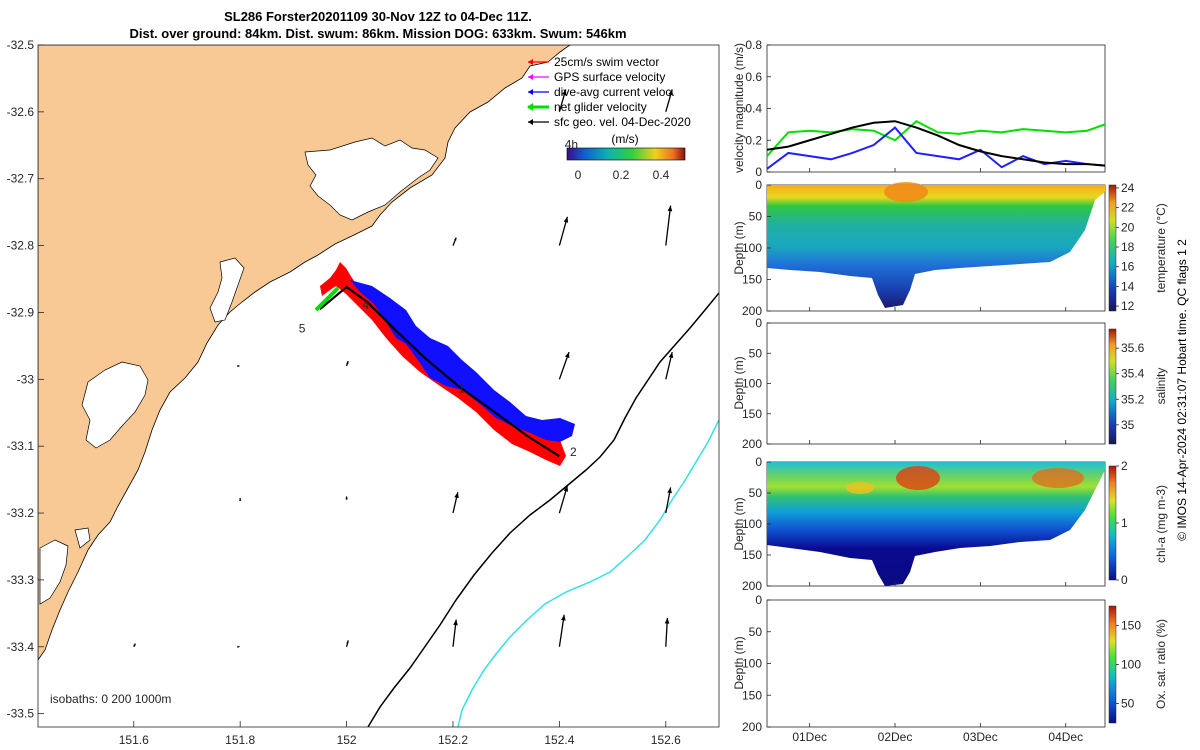 The image size is (1200, 750). Describe the element at coordinates (453, 740) in the screenshot. I see `map-x-tick-label: 152.2` at that location.